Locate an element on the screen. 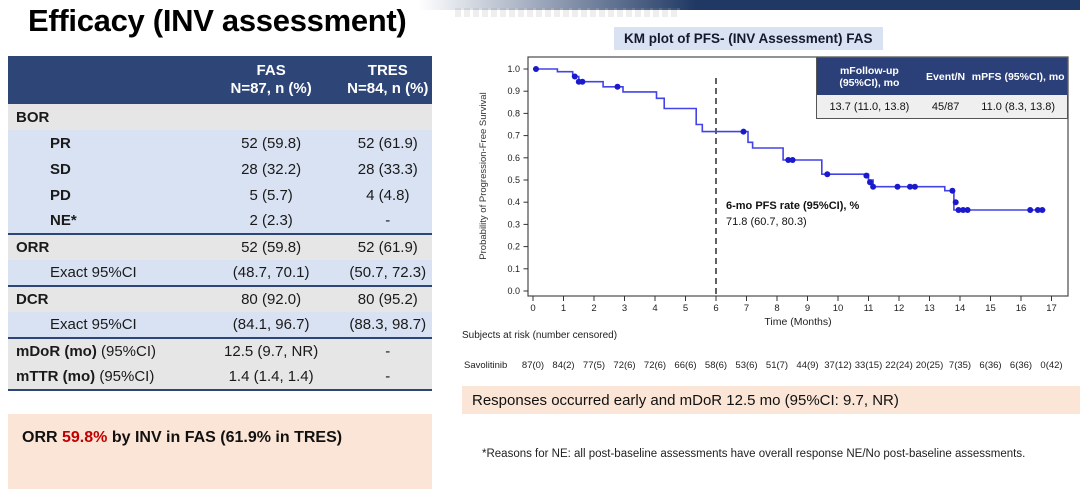  y-tick-label: 0.5 is located at coordinates (513, 180).